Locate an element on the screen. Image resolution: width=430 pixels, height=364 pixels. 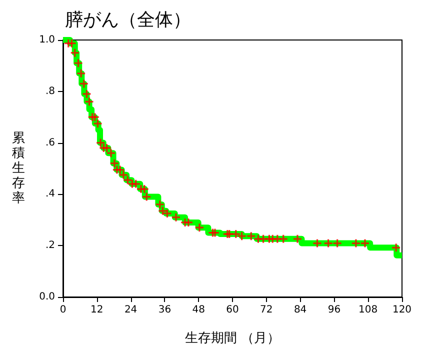
x-axis-title: 生存期間 （月） is located at coordinates (232, 338).